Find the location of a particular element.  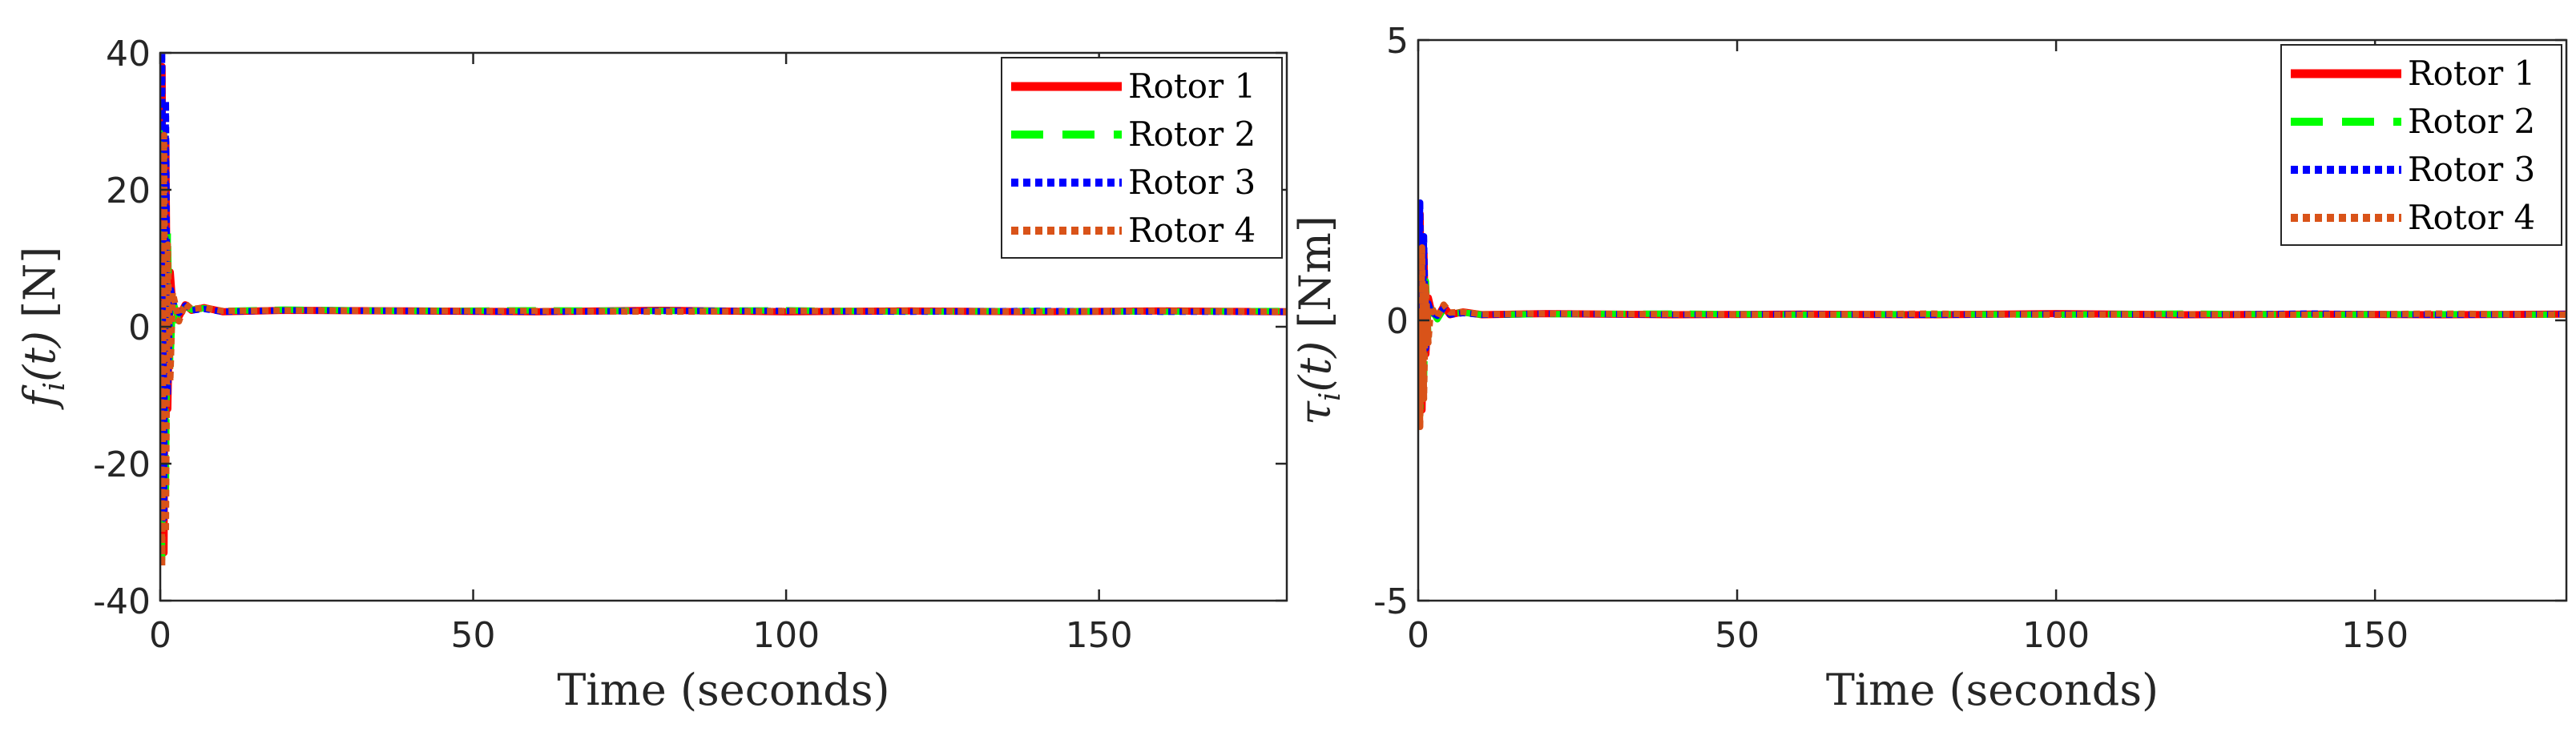

series-group is located at coordinates (1992, 314).